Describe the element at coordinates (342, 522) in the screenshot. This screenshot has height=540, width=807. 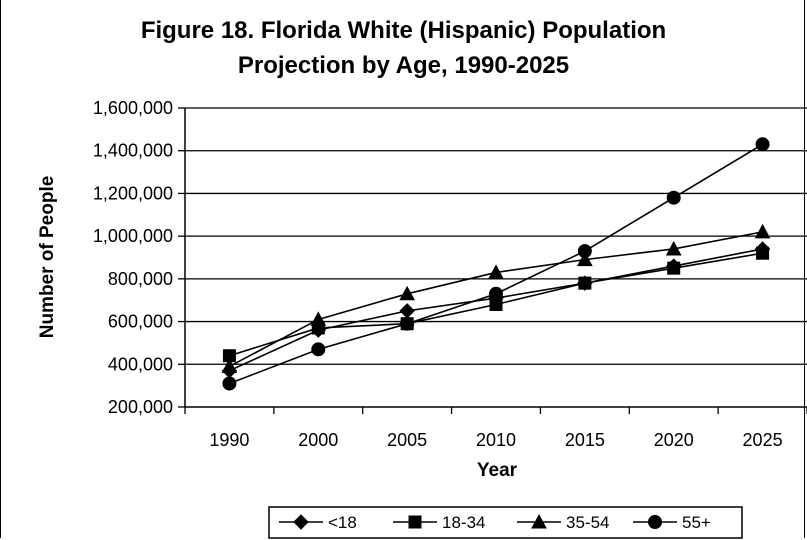
I see `legend-label: <18` at that location.